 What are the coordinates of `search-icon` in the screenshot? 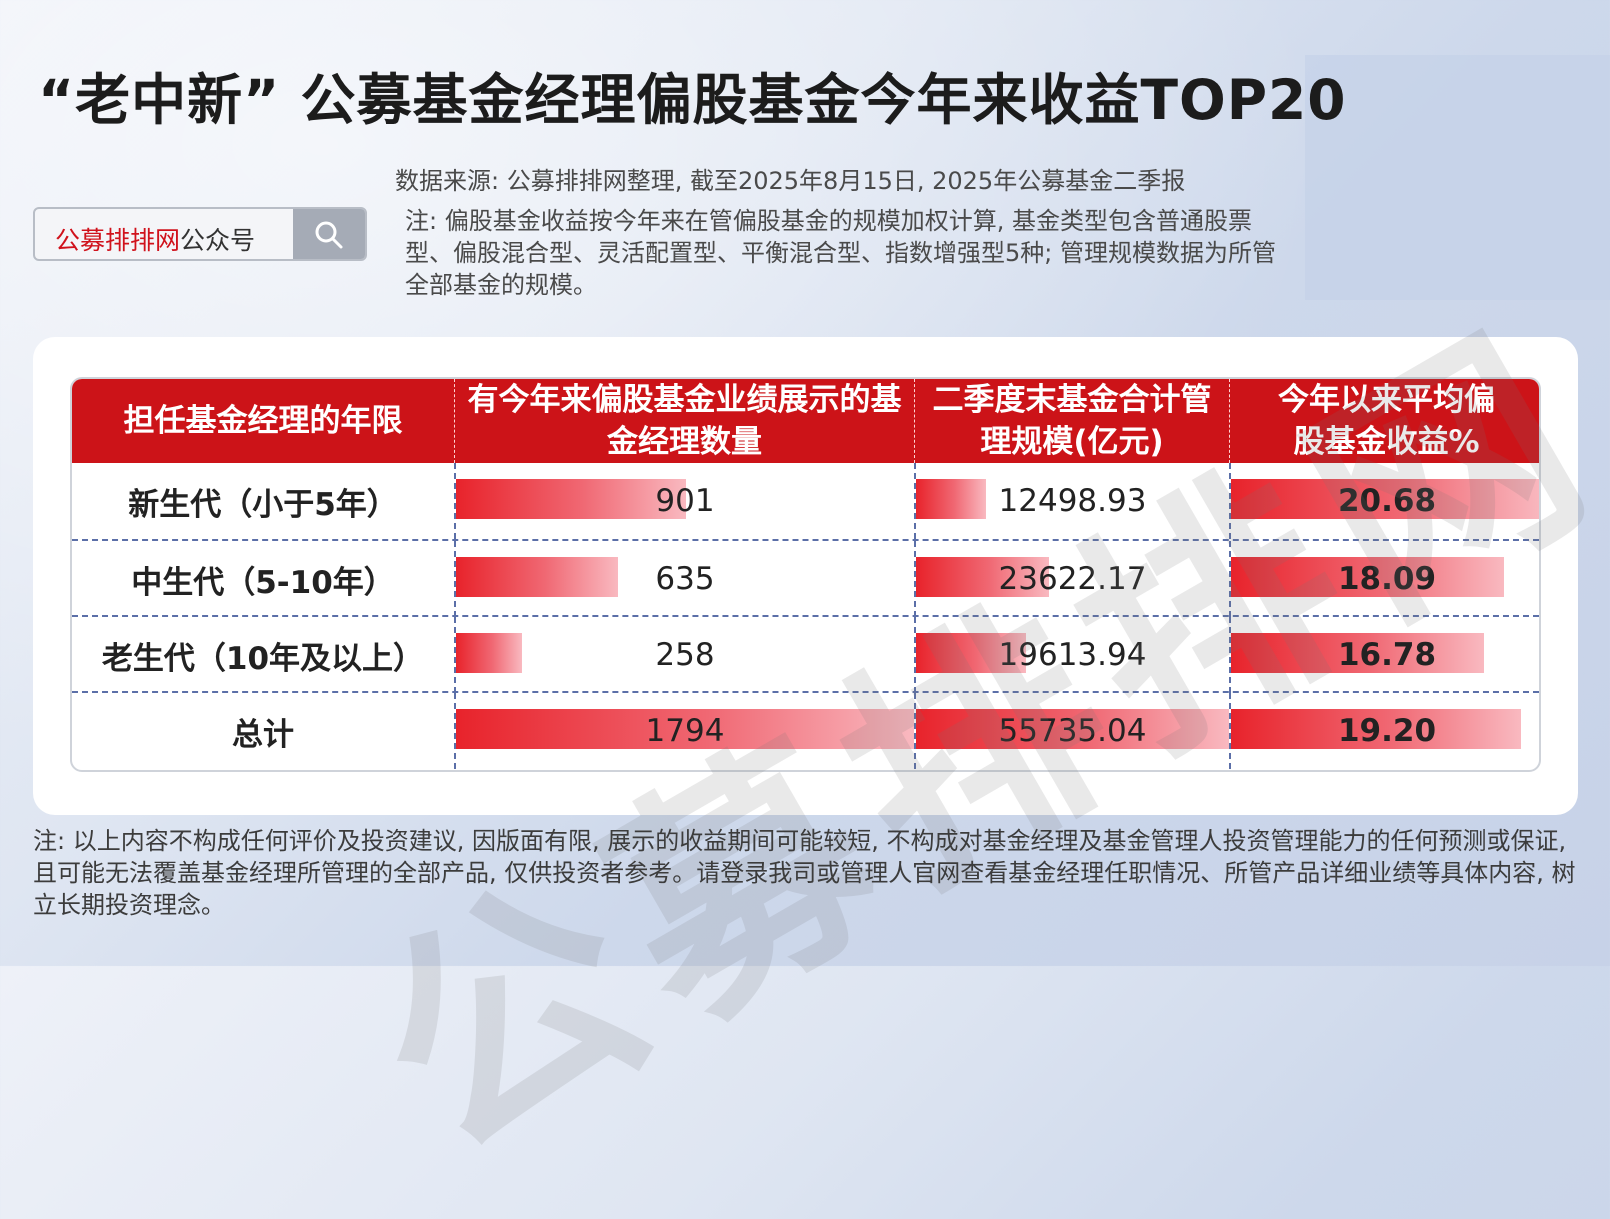 It's located at (329, 235).